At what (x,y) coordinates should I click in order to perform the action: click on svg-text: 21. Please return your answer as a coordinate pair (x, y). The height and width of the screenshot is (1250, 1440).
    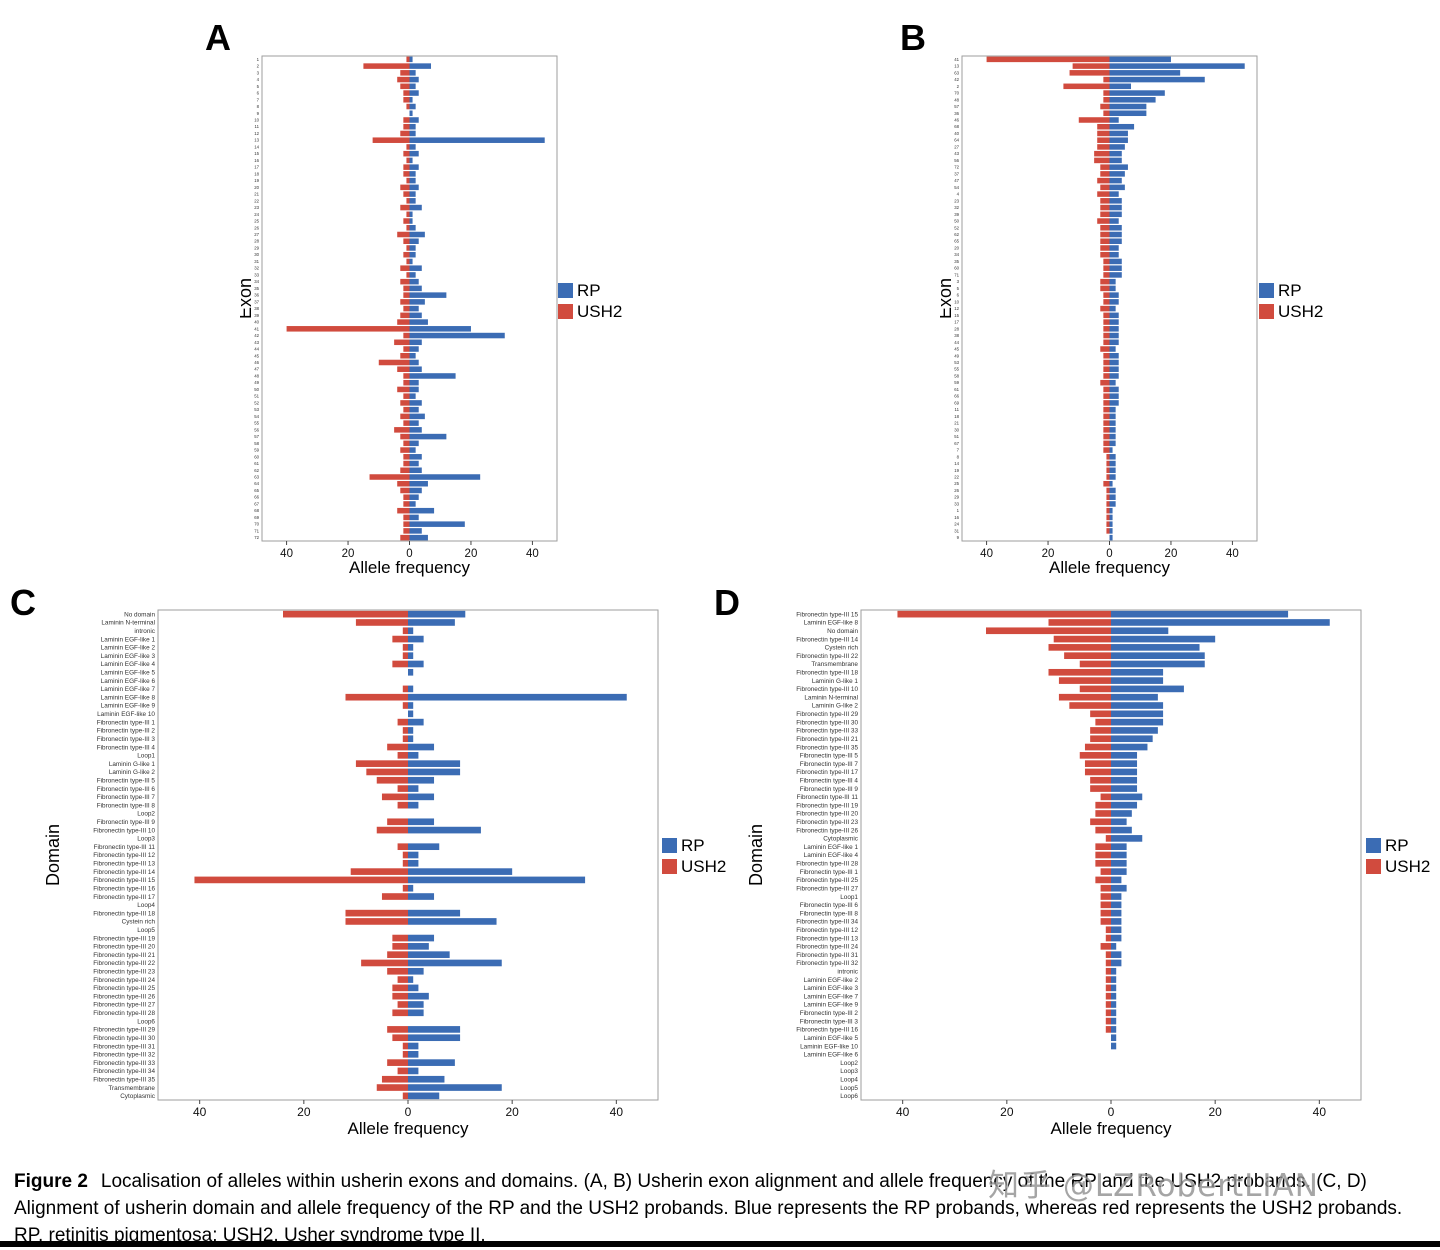
    Looking at the image, I should click on (956, 423).